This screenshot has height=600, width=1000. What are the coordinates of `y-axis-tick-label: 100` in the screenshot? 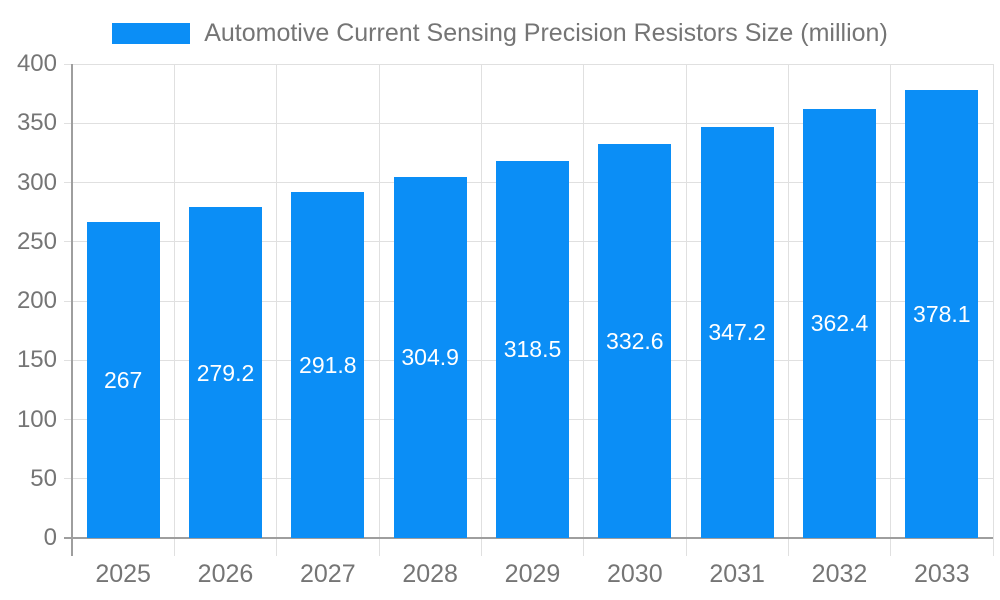 It's located at (36, 419).